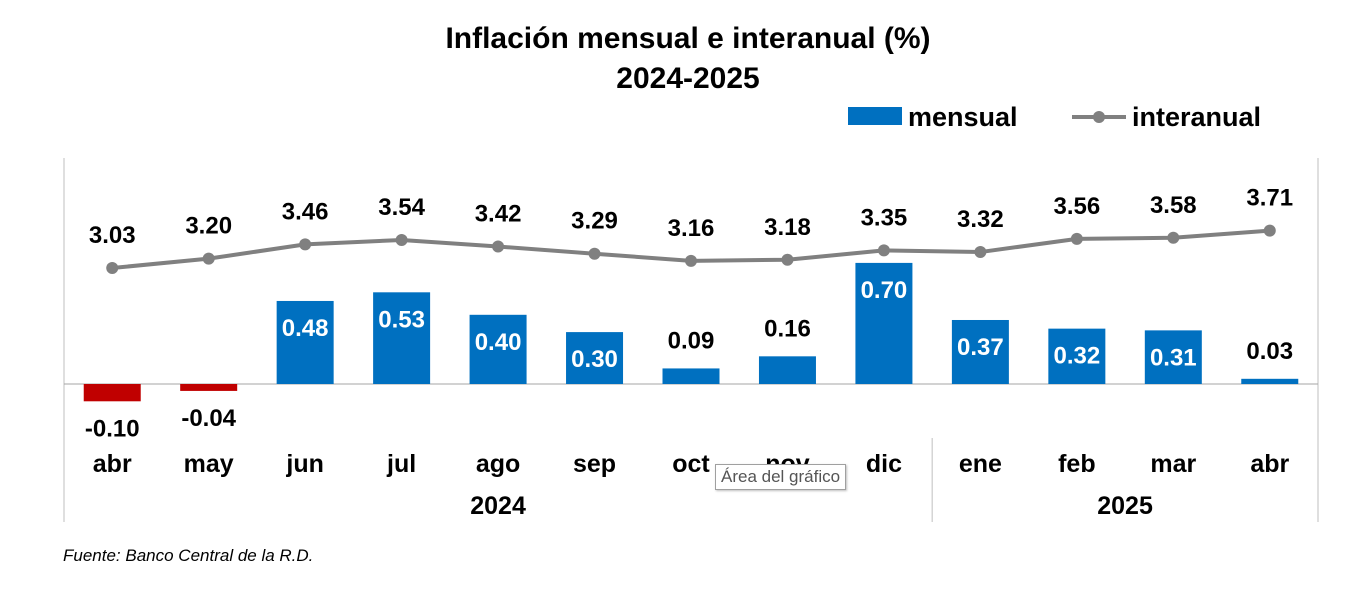  Describe the element at coordinates (1269, 198) in the screenshot. I see `line-value-label: 3.71` at that location.